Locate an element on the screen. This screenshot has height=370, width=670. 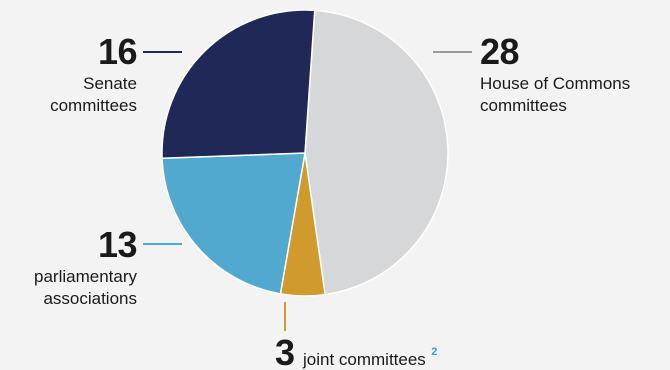
label-house-of-commons-line1: House of Commons is located at coordinates (555, 83).